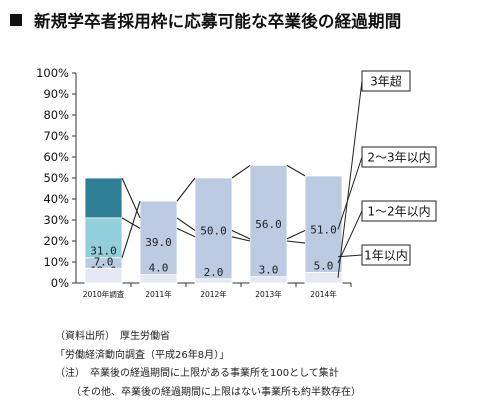  I want to click on data-label: 50.0, so click(213, 231).